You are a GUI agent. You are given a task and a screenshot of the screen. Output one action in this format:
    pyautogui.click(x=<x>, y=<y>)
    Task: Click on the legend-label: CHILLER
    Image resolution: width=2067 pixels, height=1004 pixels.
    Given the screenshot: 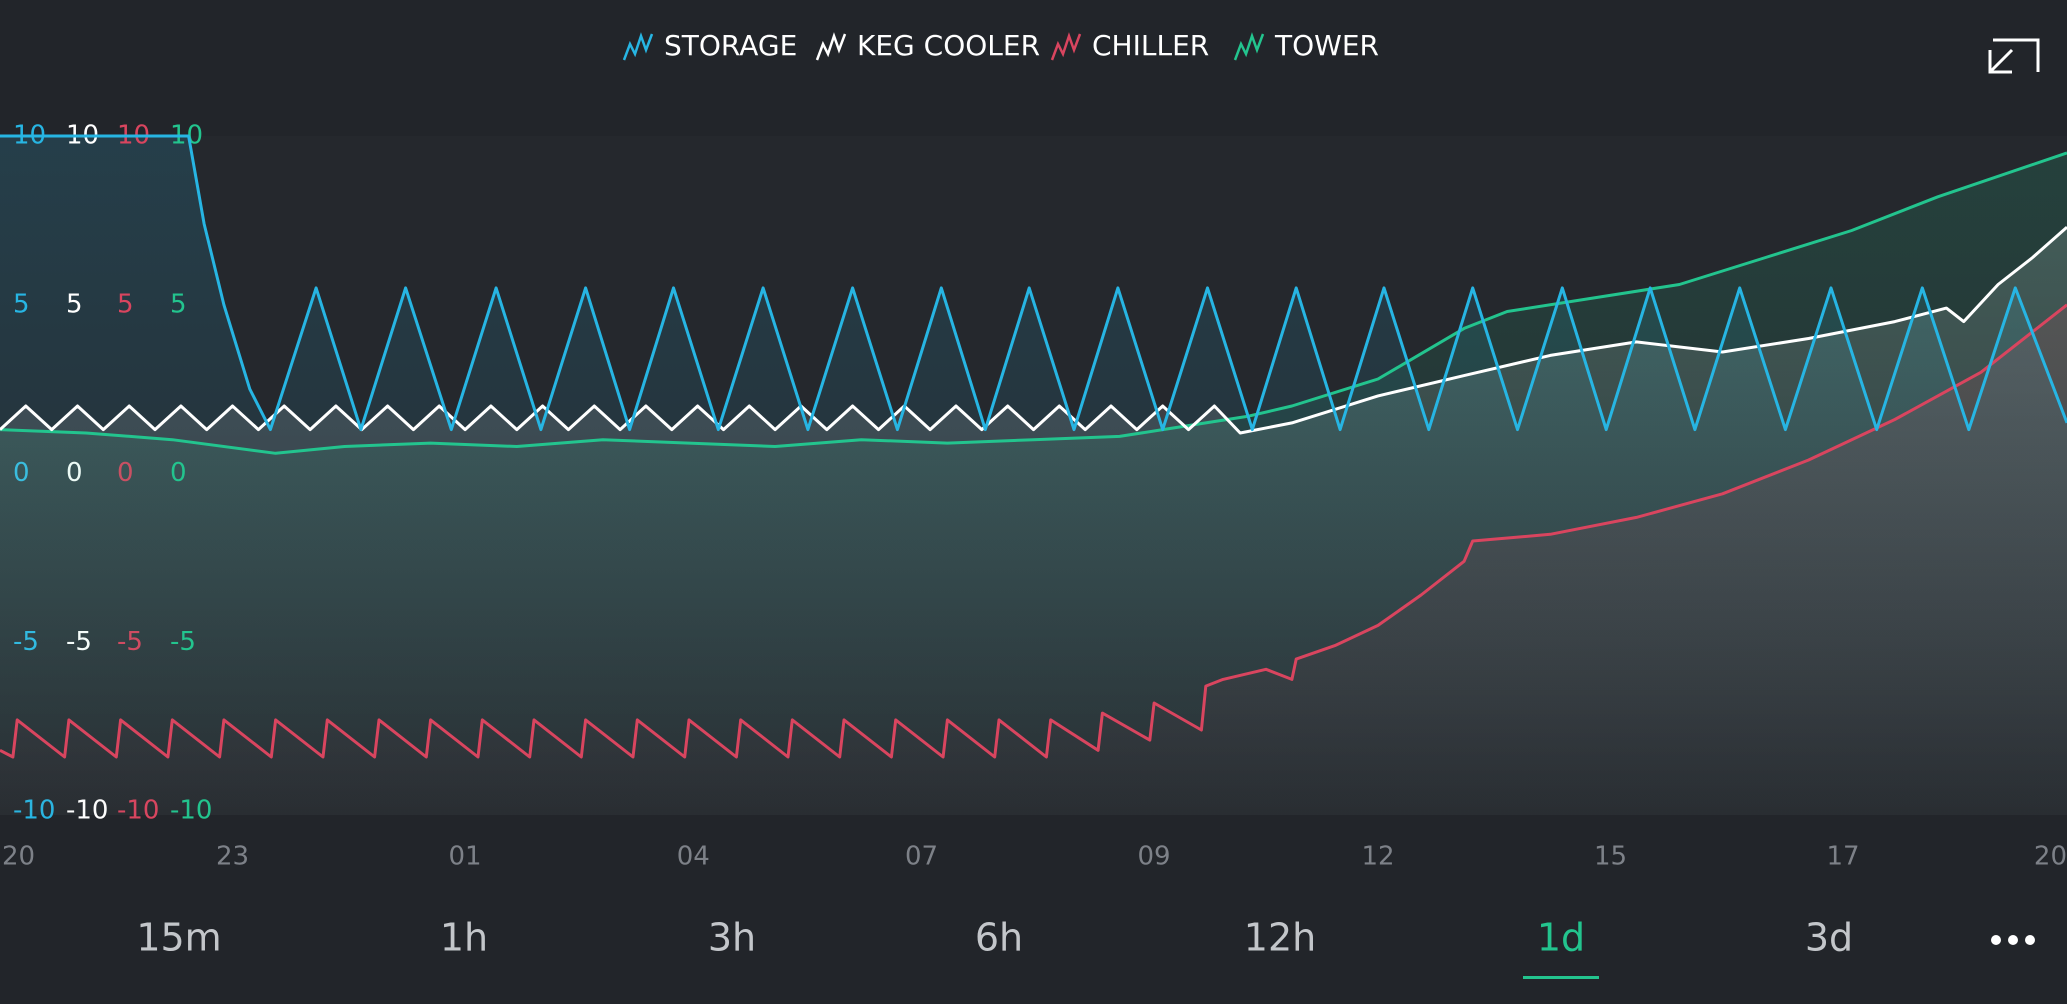 What is the action you would take?
    pyautogui.click(x=1150, y=45)
    